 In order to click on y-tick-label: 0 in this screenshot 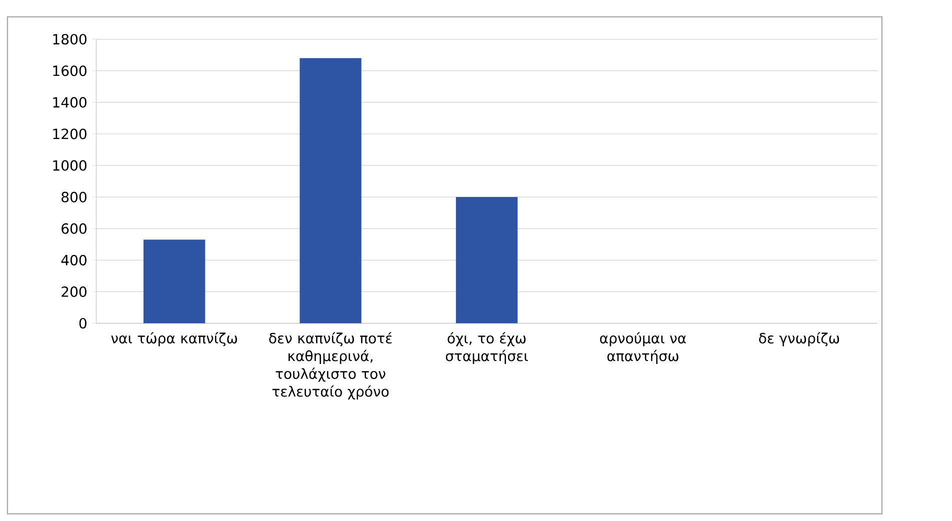, I will do `click(82, 323)`.